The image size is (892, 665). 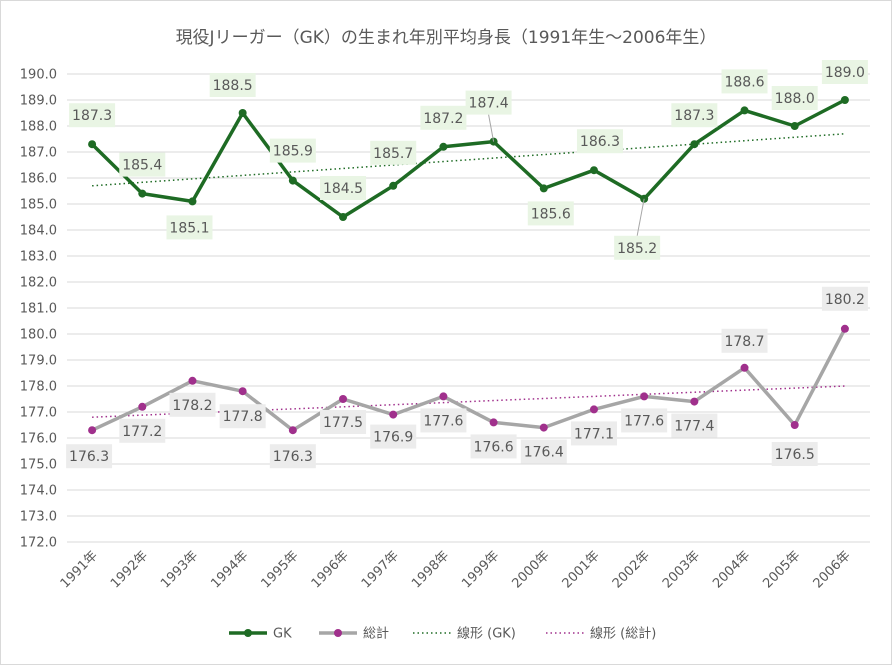 What do you see at coordinates (38, 179) in the screenshot?
I see `y-tick-label: 186.0` at bounding box center [38, 179].